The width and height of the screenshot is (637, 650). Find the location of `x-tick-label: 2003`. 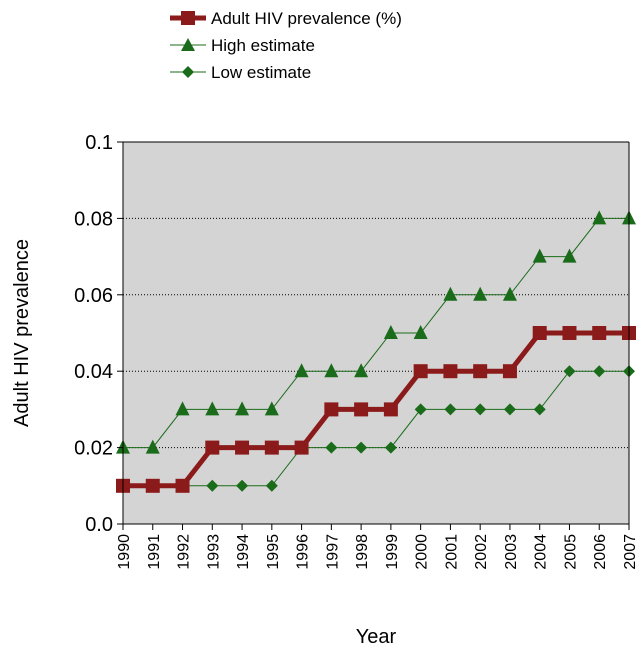

x-tick-label: 2003 is located at coordinates (511, 552).